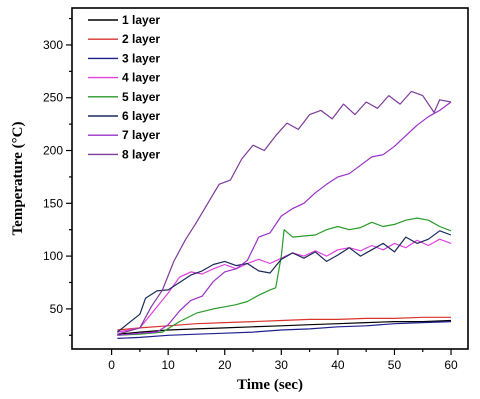  What do you see at coordinates (338, 365) in the screenshot?
I see `x-tick-label: 40` at bounding box center [338, 365].